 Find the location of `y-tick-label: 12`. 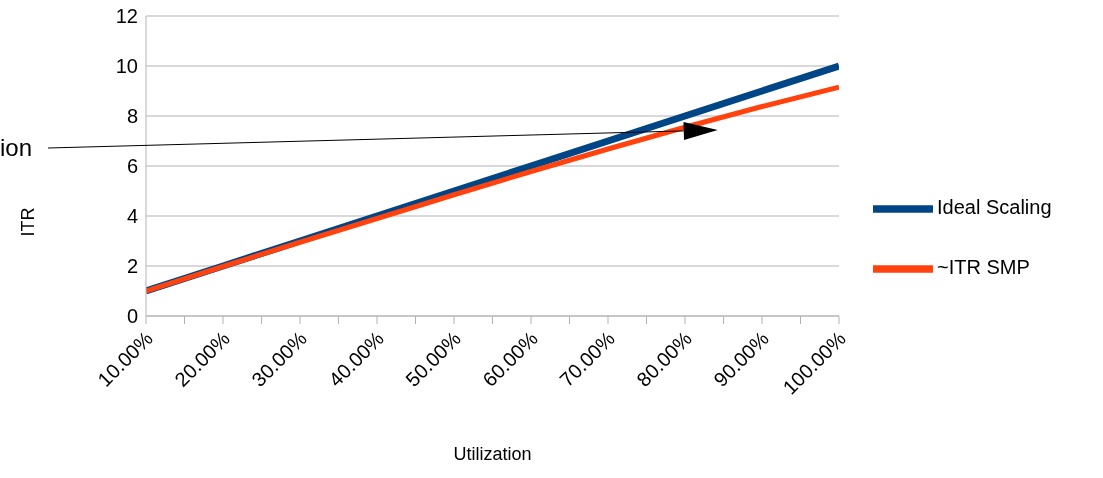

y-tick-label: 12 is located at coordinates (126, 16).